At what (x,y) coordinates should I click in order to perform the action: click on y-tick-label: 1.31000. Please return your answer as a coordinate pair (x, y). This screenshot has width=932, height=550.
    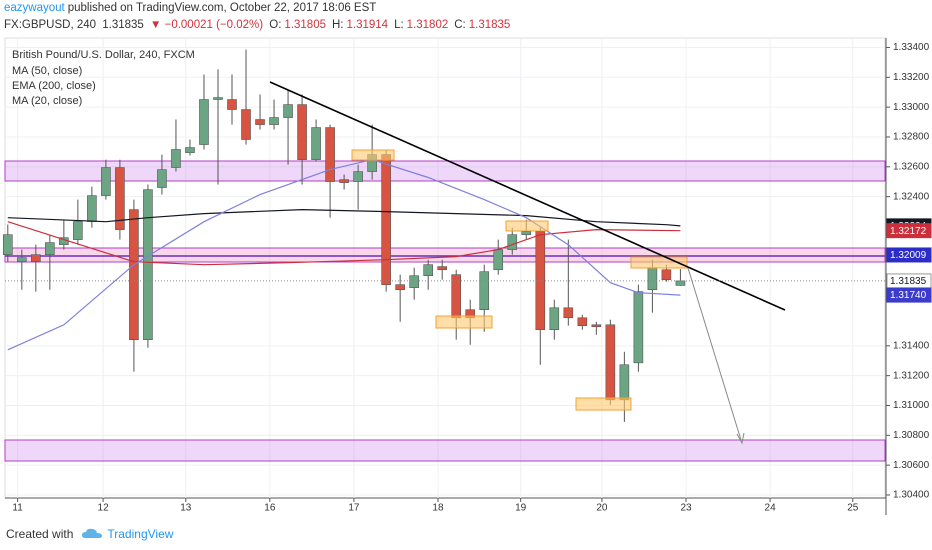
    Looking at the image, I should click on (911, 405).